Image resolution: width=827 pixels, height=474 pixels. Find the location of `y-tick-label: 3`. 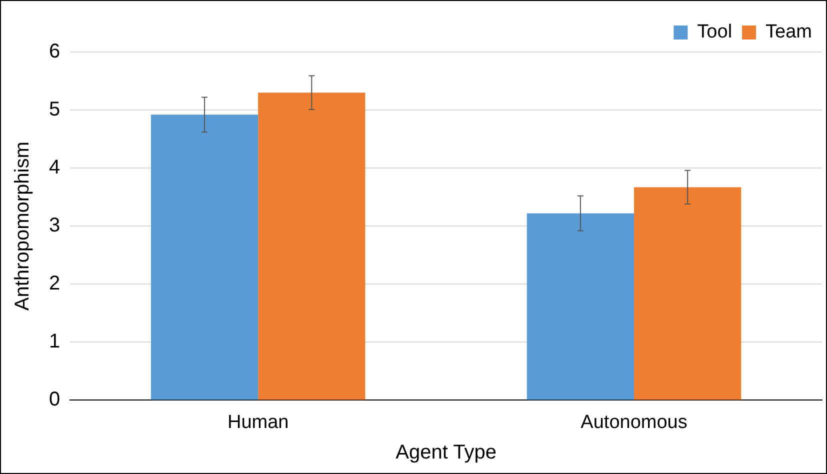

y-tick-label: 3 is located at coordinates (54, 225).